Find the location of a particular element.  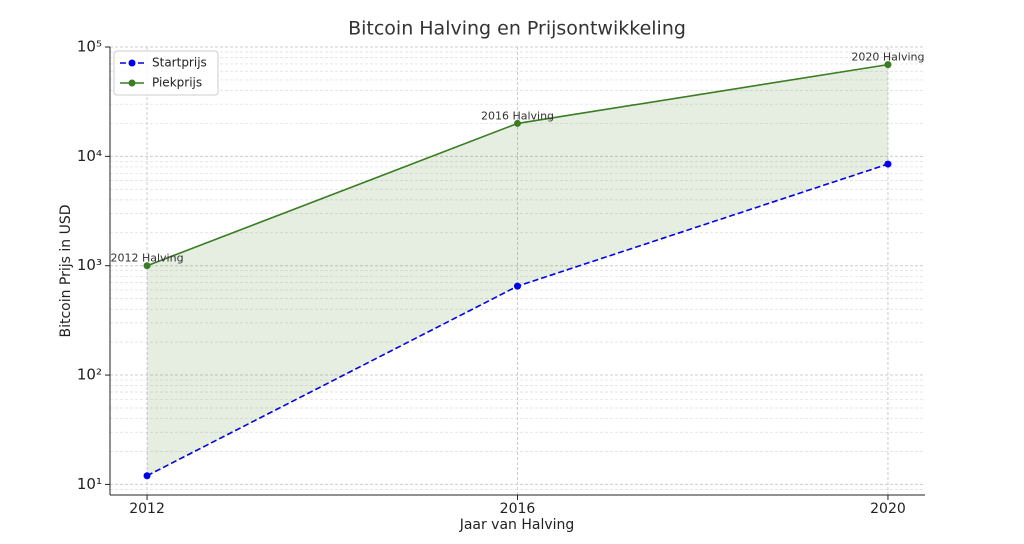

y-tick-label: 10² is located at coordinates (89, 375).